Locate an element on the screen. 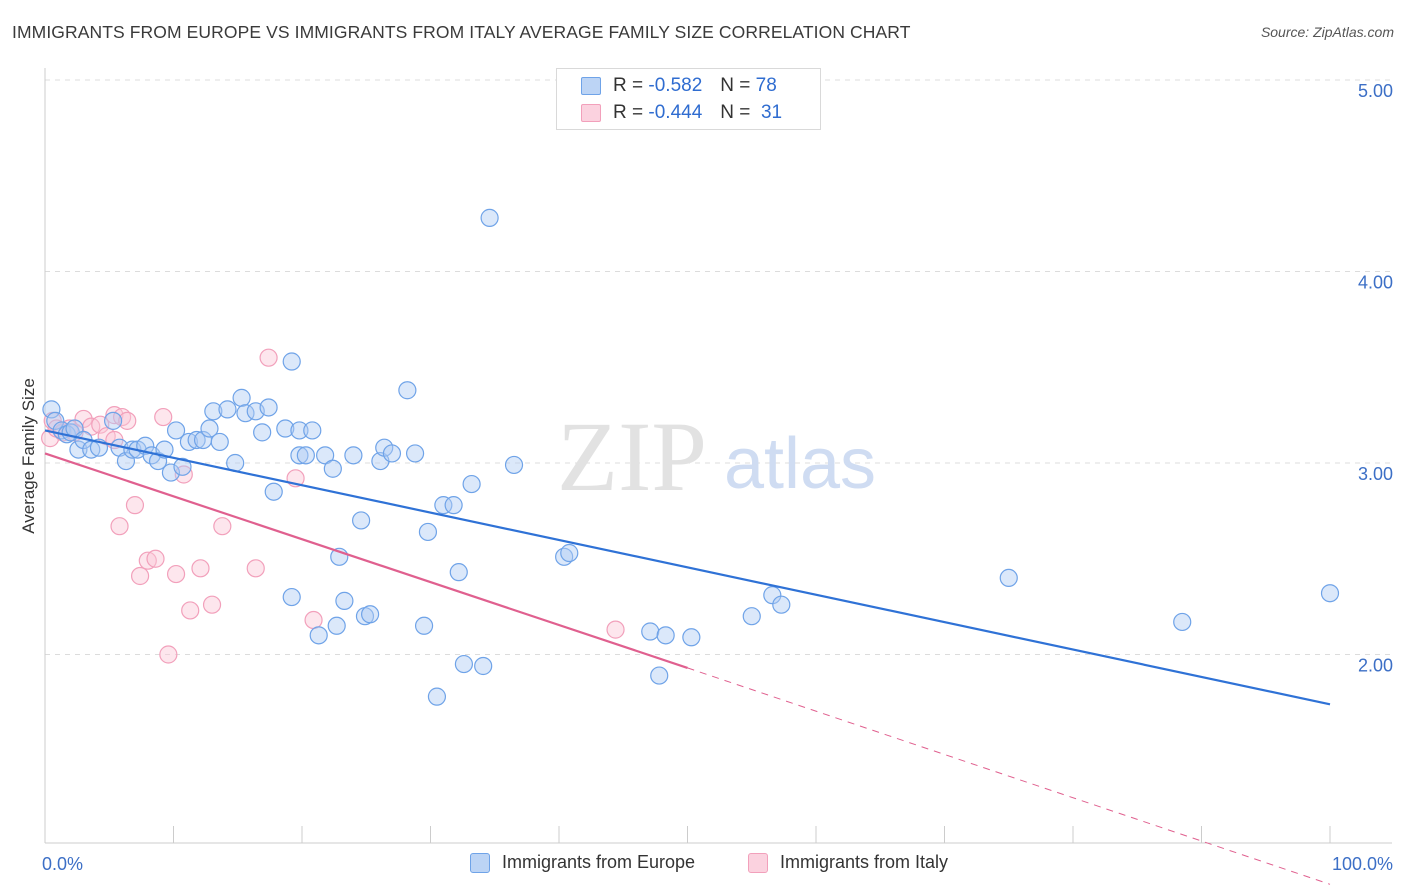 Image resolution: width=1406 pixels, height=892 pixels. y-axis-title: Average Family Size is located at coordinates (28, 456).